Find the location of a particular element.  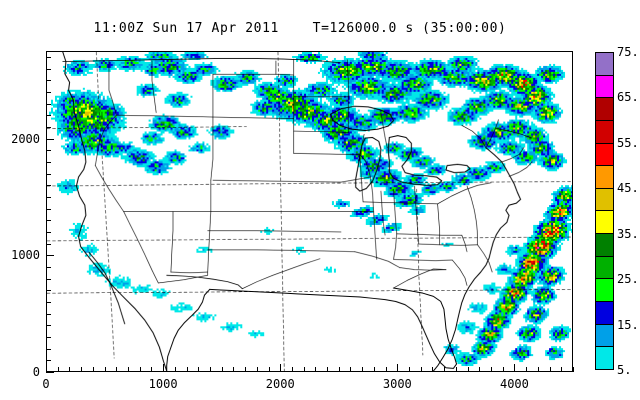

colorbar-tick-label: 5. is located at coordinates (624, 370).